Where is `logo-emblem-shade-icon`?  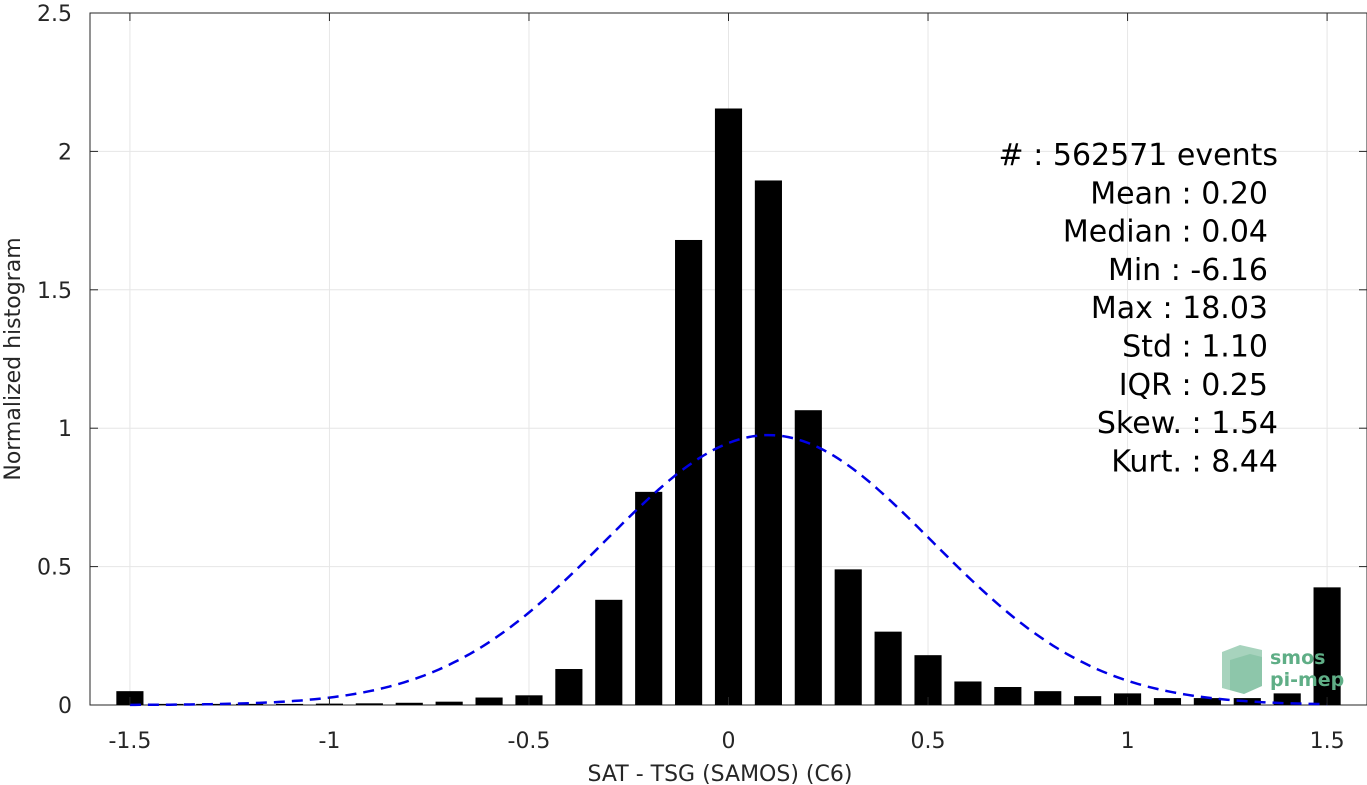 logo-emblem-shade-icon is located at coordinates (1246, 674).